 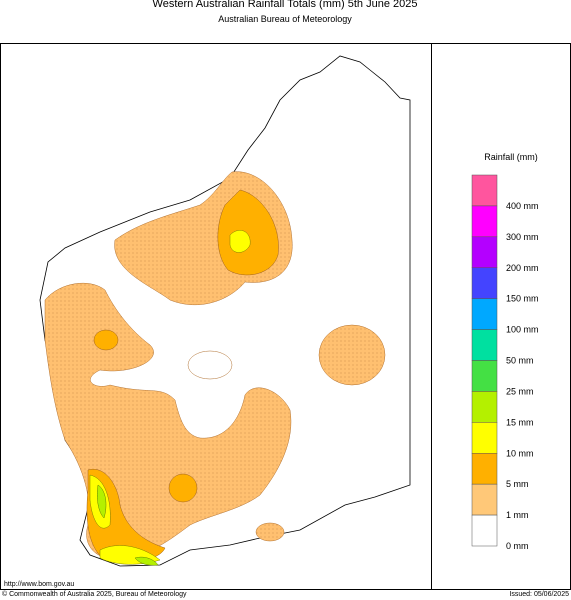 I want to click on legend-label: 15 mm, so click(x=520, y=422).